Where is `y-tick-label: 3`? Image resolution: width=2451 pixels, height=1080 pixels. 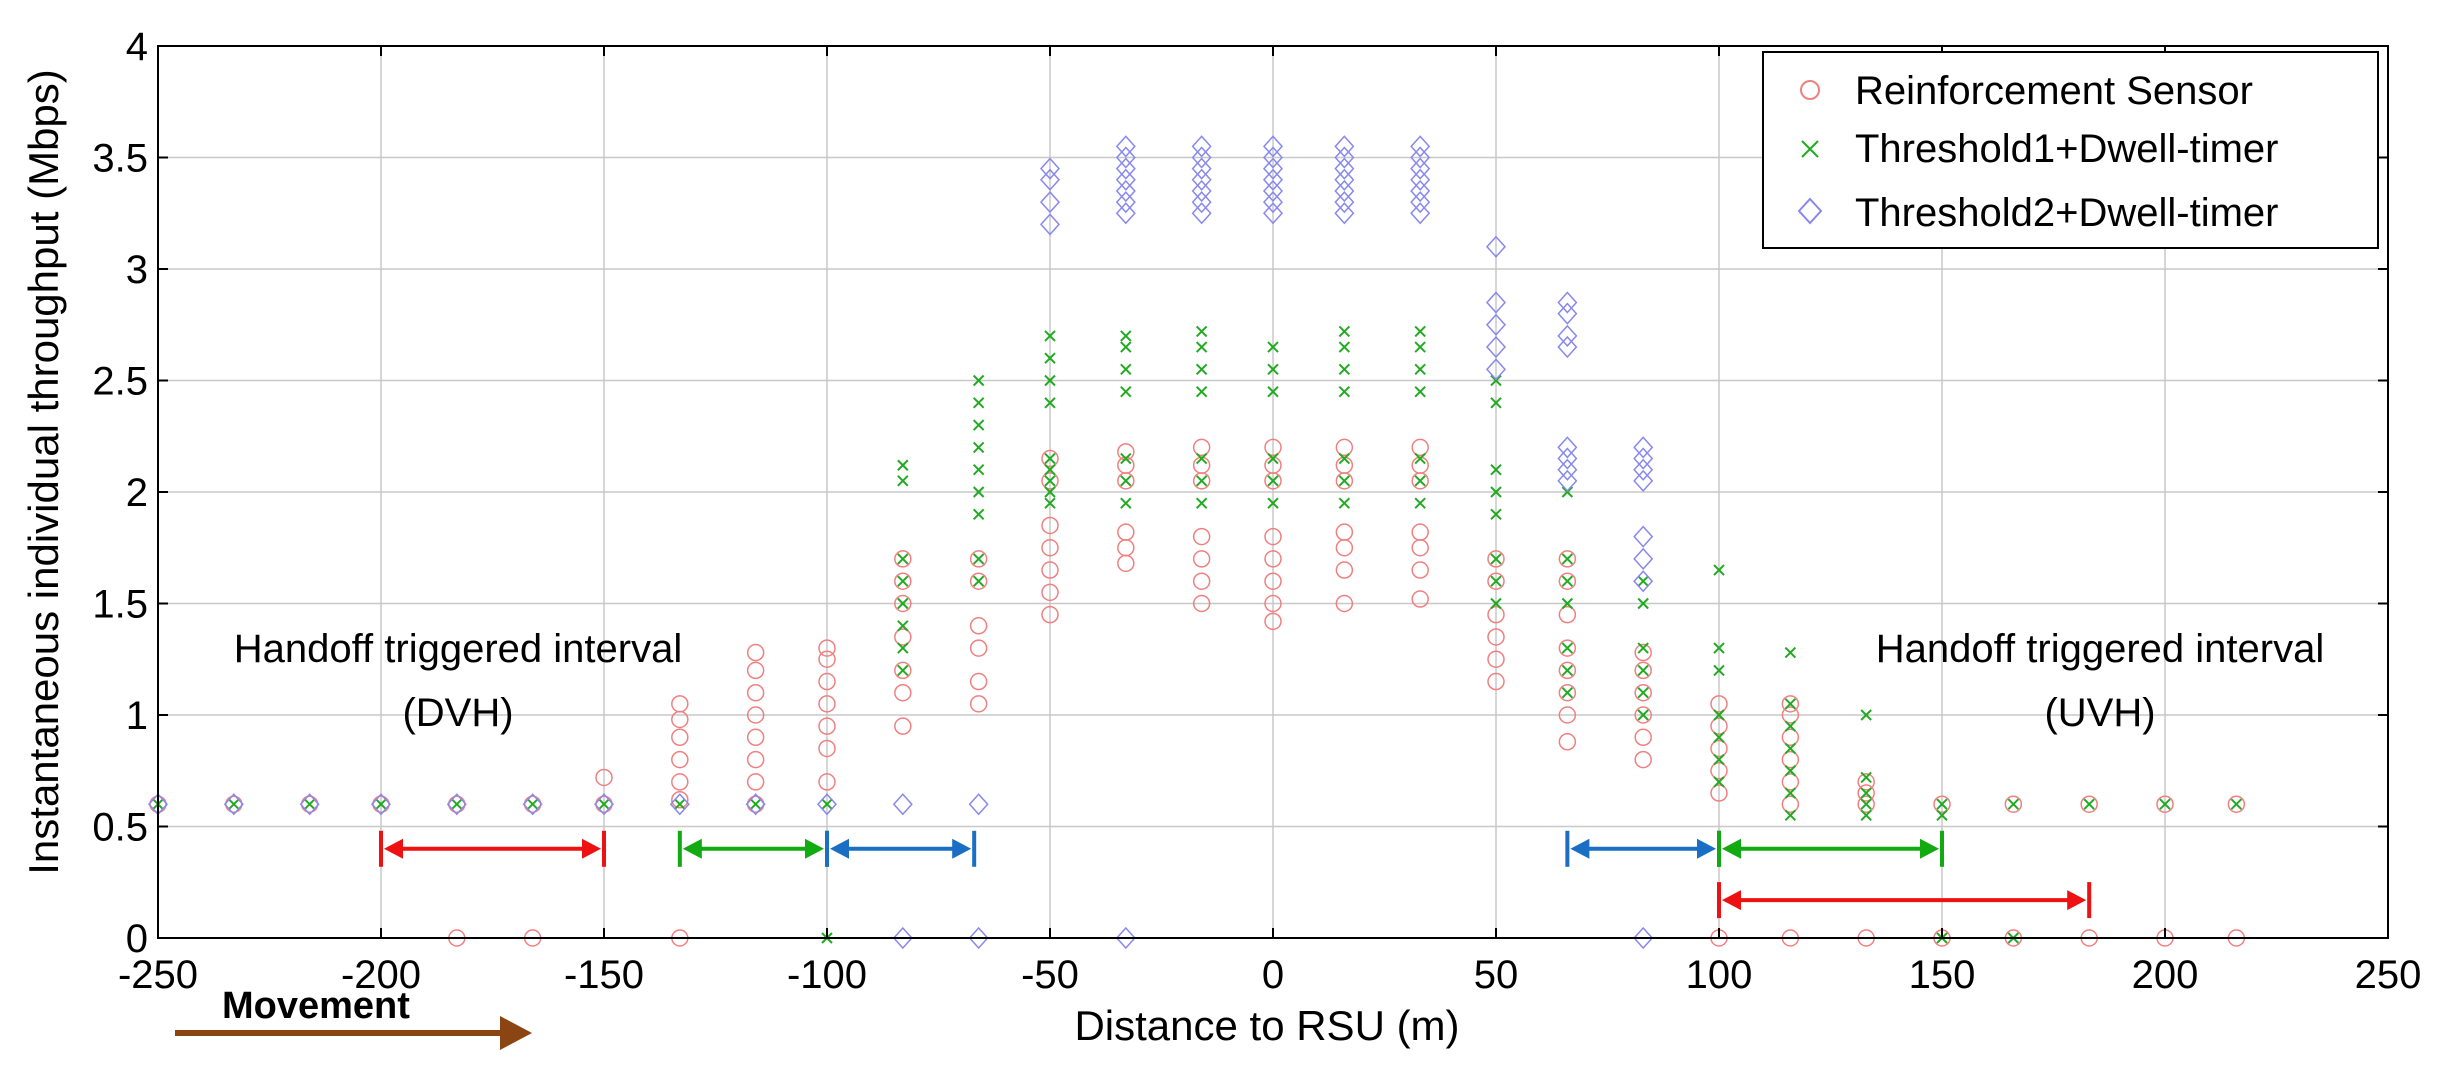 y-tick-label: 3 is located at coordinates (137, 270).